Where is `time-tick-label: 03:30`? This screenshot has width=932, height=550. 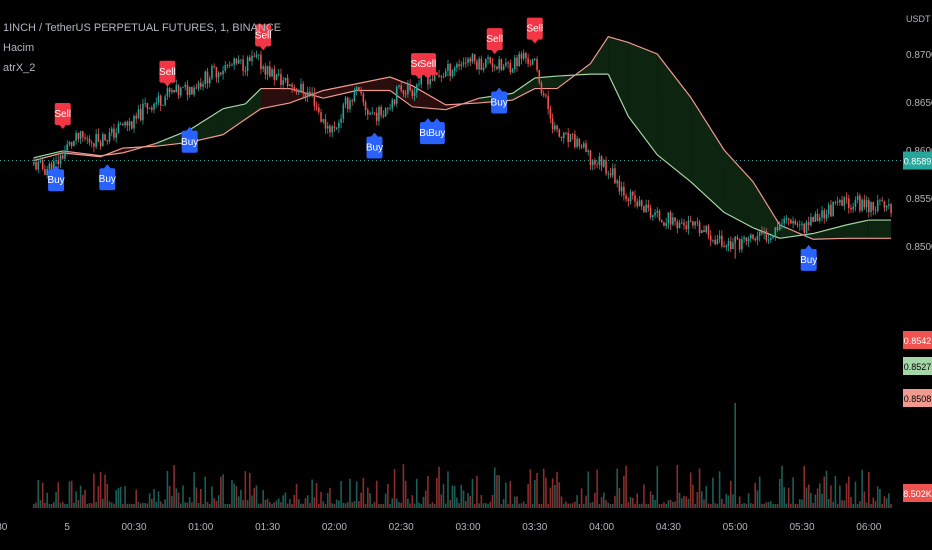 time-tick-label: 03:30 is located at coordinates (534, 527).